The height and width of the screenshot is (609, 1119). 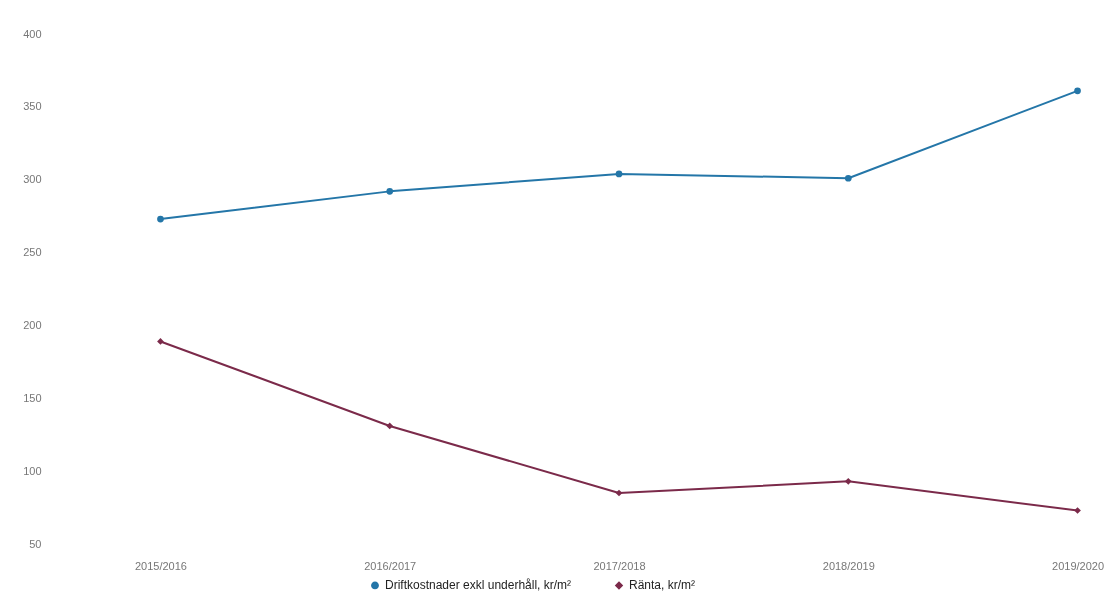 What do you see at coordinates (32, 470) in the screenshot?
I see `y-tick-label: 100` at bounding box center [32, 470].